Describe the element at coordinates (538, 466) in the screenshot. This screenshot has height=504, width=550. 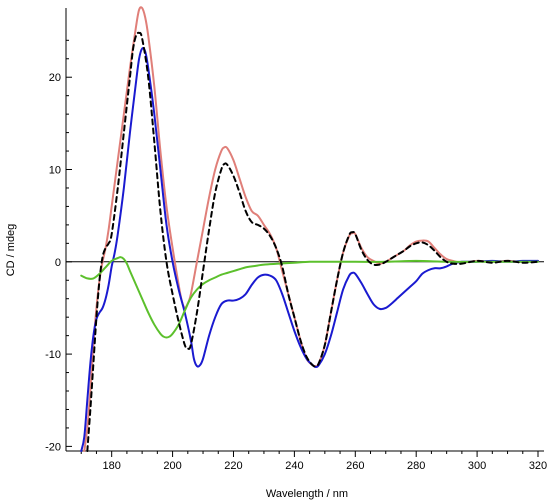
I see `x-tick-label: 320` at that location.